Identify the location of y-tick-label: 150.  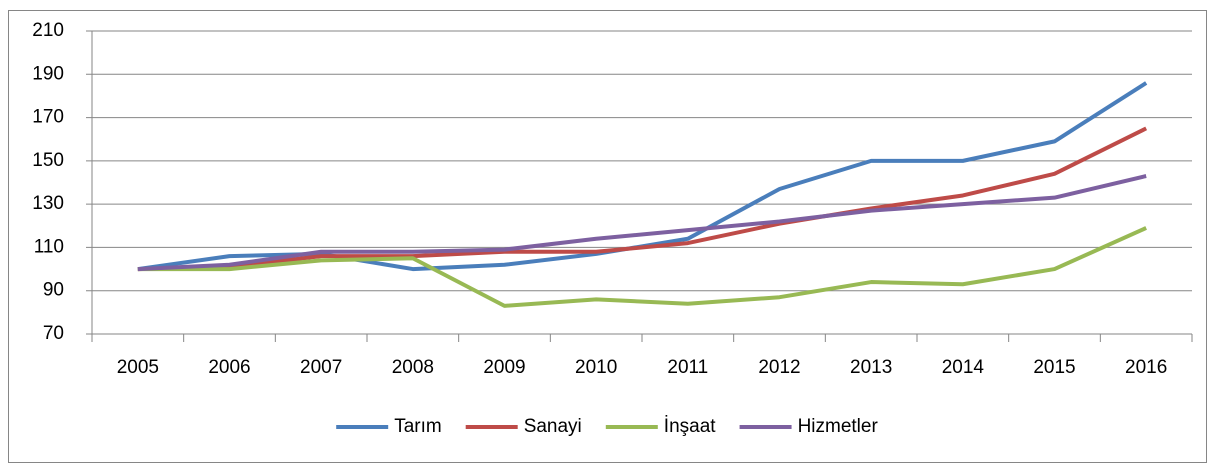
(48, 160).